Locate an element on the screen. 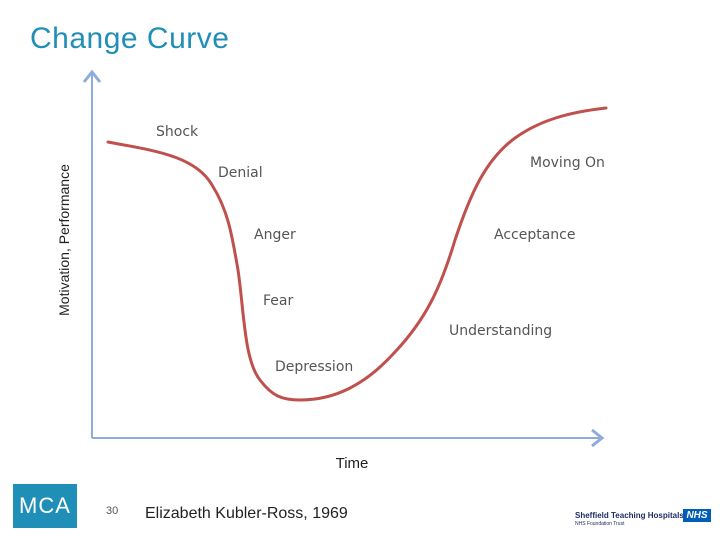 Image resolution: width=720 pixels, height=540 pixels. mca-logo: MCA is located at coordinates (45, 506).